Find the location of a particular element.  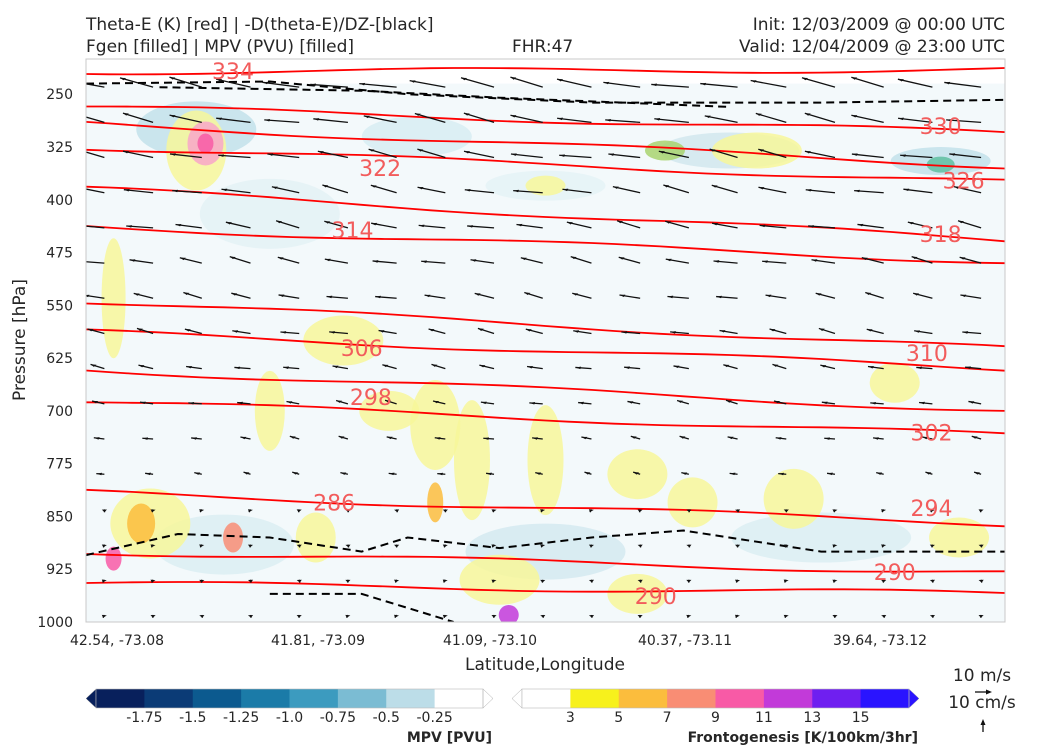

y-tick-label: 775 is located at coordinates (59, 465).